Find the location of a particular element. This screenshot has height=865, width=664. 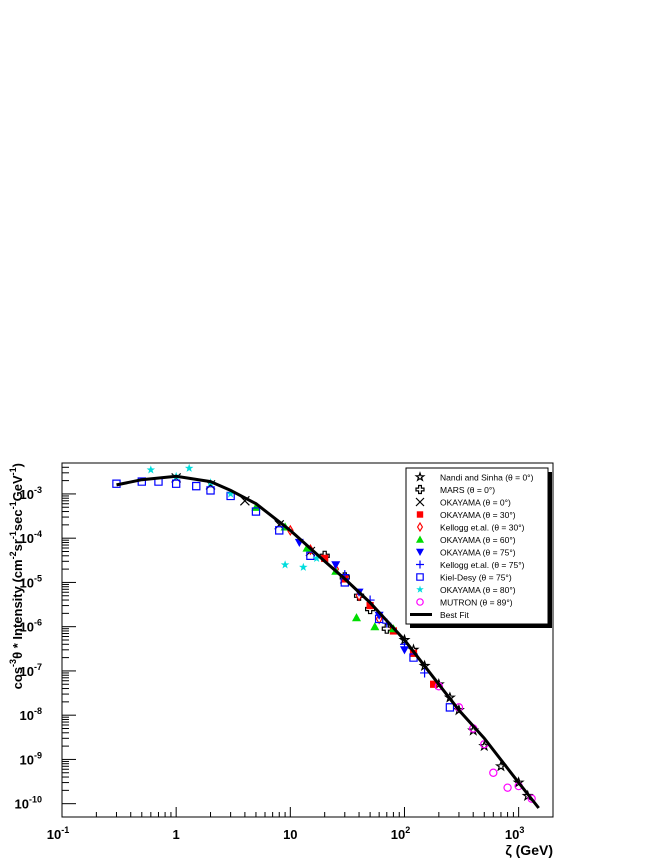

tick-label: 10³ is located at coordinates (514, 833).